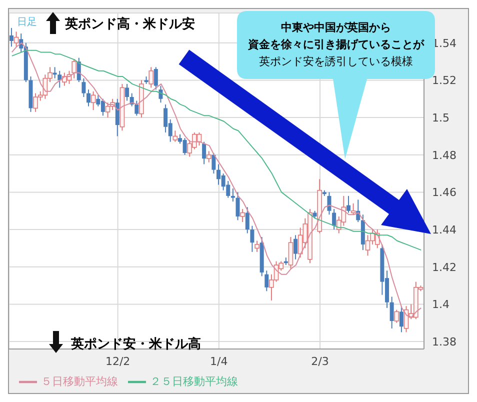 This screenshot has height=402, width=477. I want to click on annotation: 英ポンド高・米ドル安, so click(130, 24).